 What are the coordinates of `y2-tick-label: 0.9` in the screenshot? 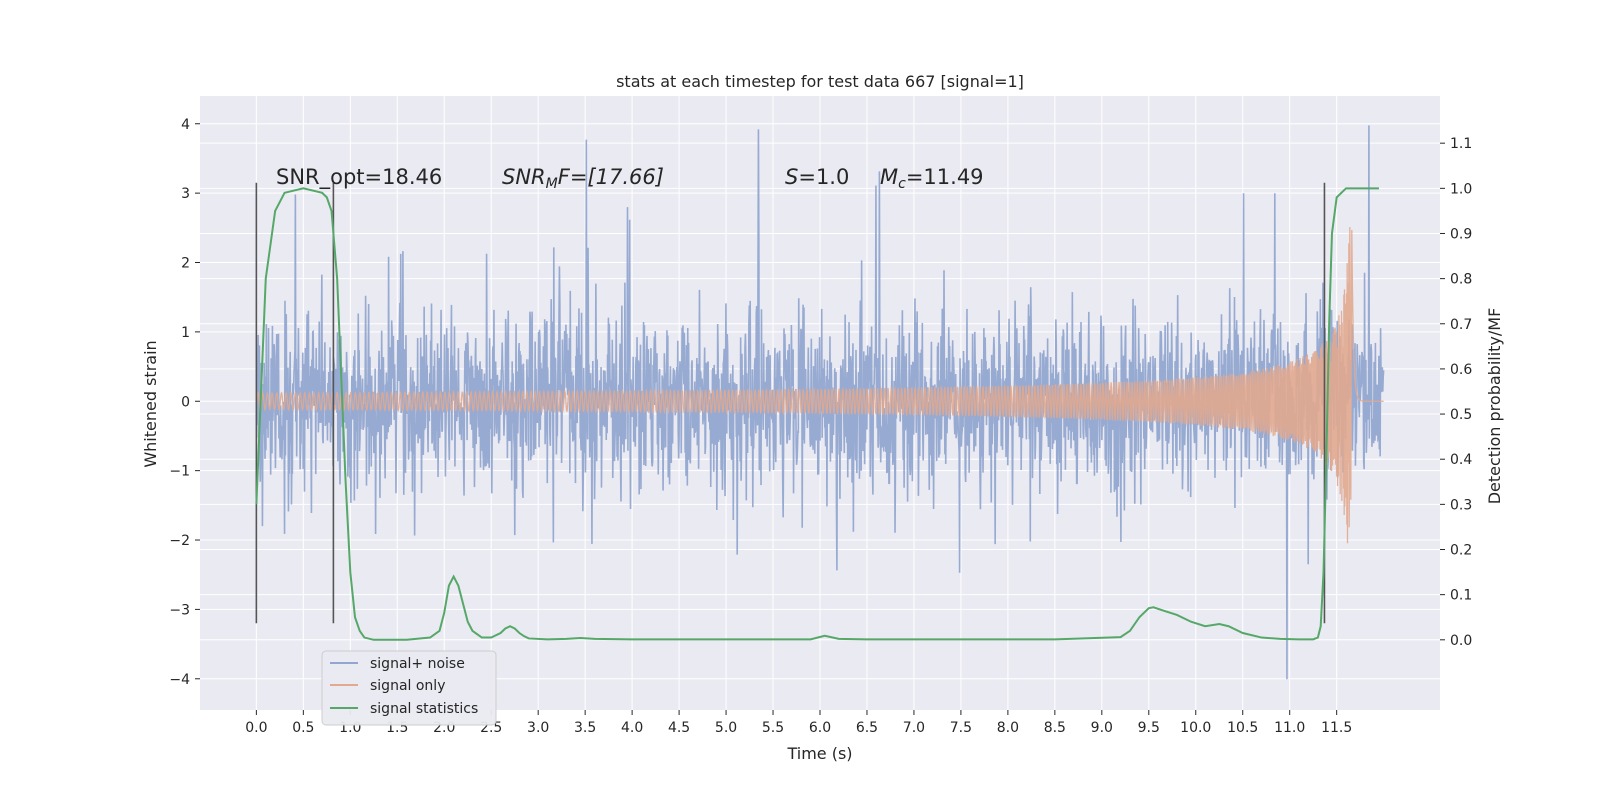 It's located at (1461, 234).